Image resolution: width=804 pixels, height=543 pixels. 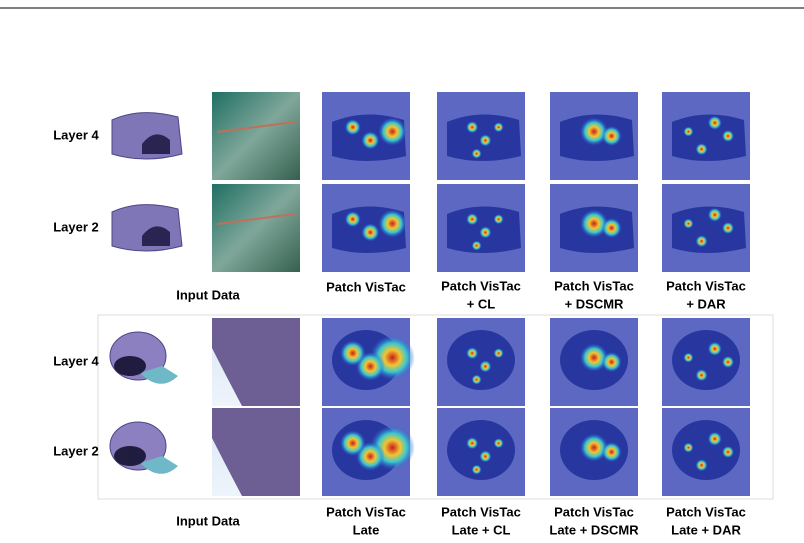 What do you see at coordinates (594, 303) in the screenshot?
I see `column-caption: + DSCMR` at bounding box center [594, 303].